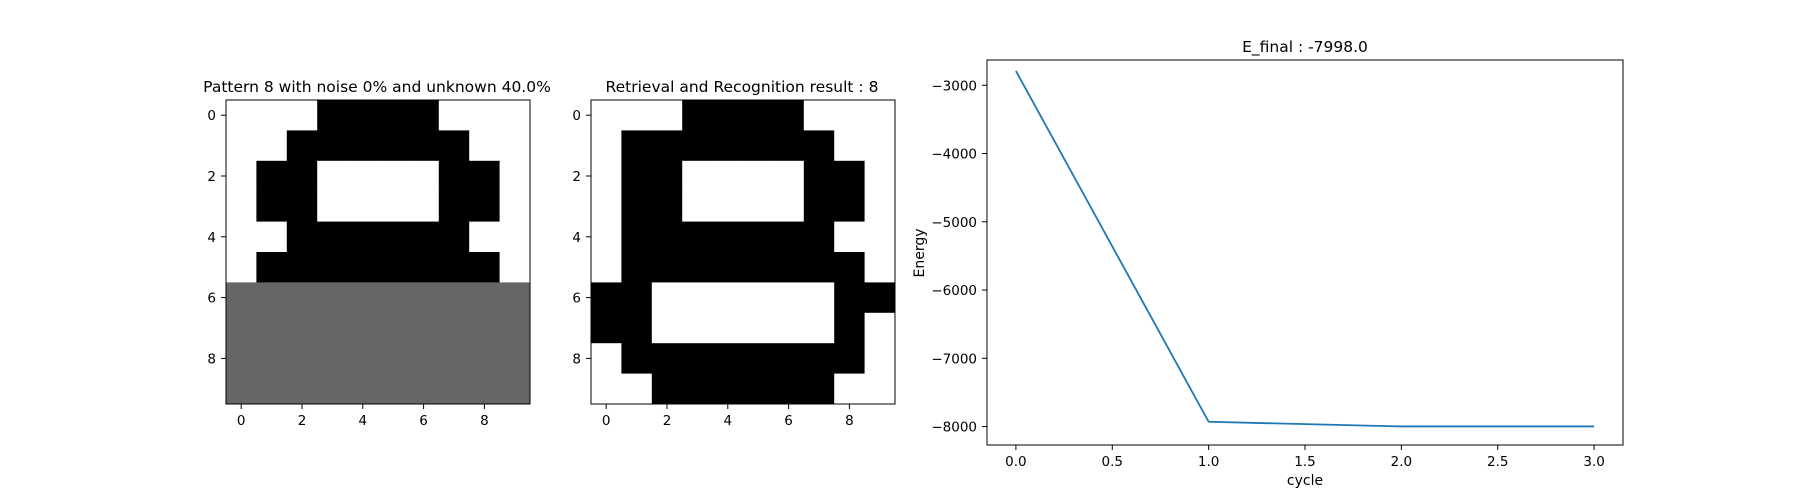  What do you see at coordinates (241, 421) in the screenshot?
I see `x-tick-label: 0` at bounding box center [241, 421].